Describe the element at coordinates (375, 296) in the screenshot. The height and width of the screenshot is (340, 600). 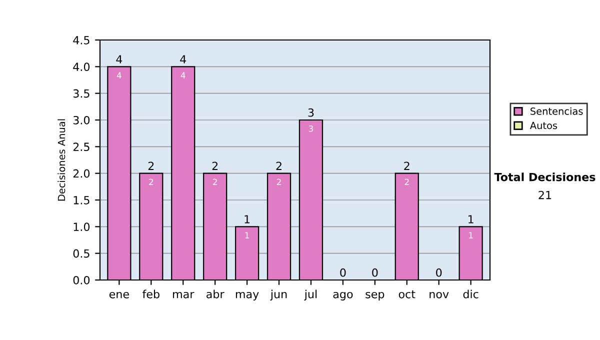
I see `x-tick-label: sep` at that location.